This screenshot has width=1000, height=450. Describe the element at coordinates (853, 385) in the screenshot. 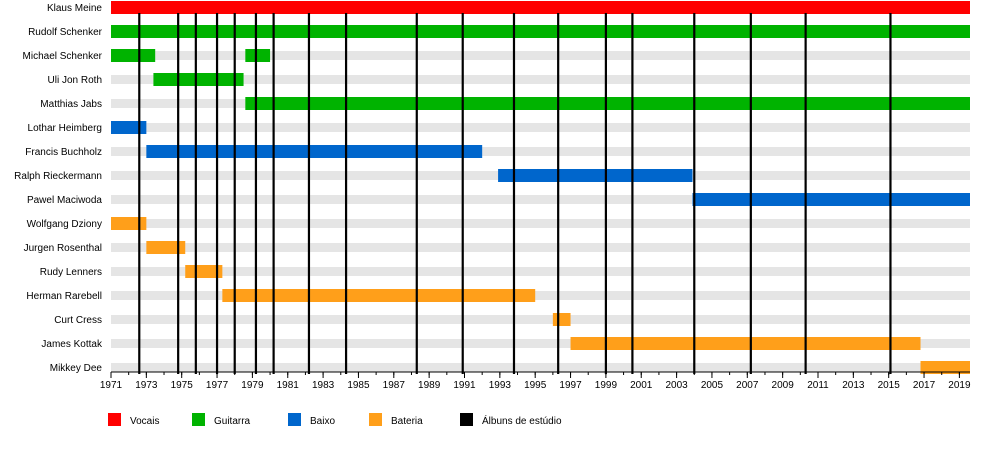

I see `x-tick-label: 2013` at that location.